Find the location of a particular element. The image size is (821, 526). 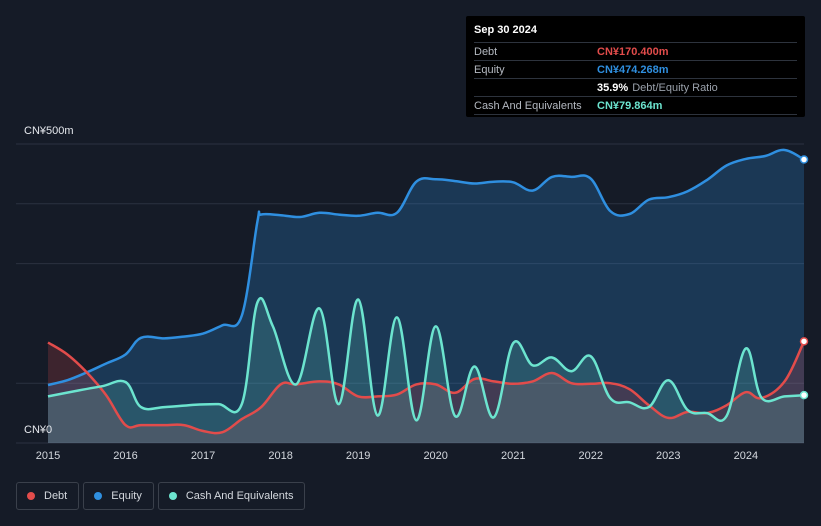

tooltip-label: Equity is located at coordinates (489, 69).